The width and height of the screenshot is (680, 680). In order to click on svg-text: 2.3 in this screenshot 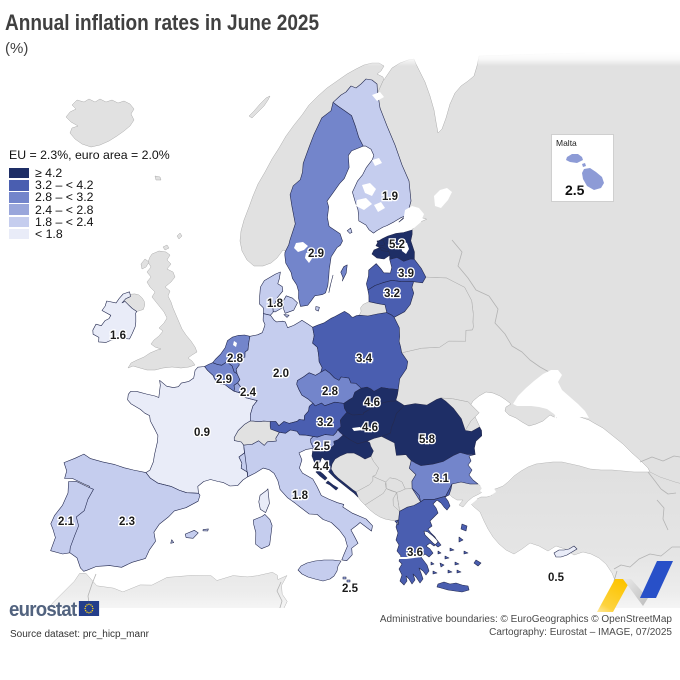, I will do `click(127, 522)`.